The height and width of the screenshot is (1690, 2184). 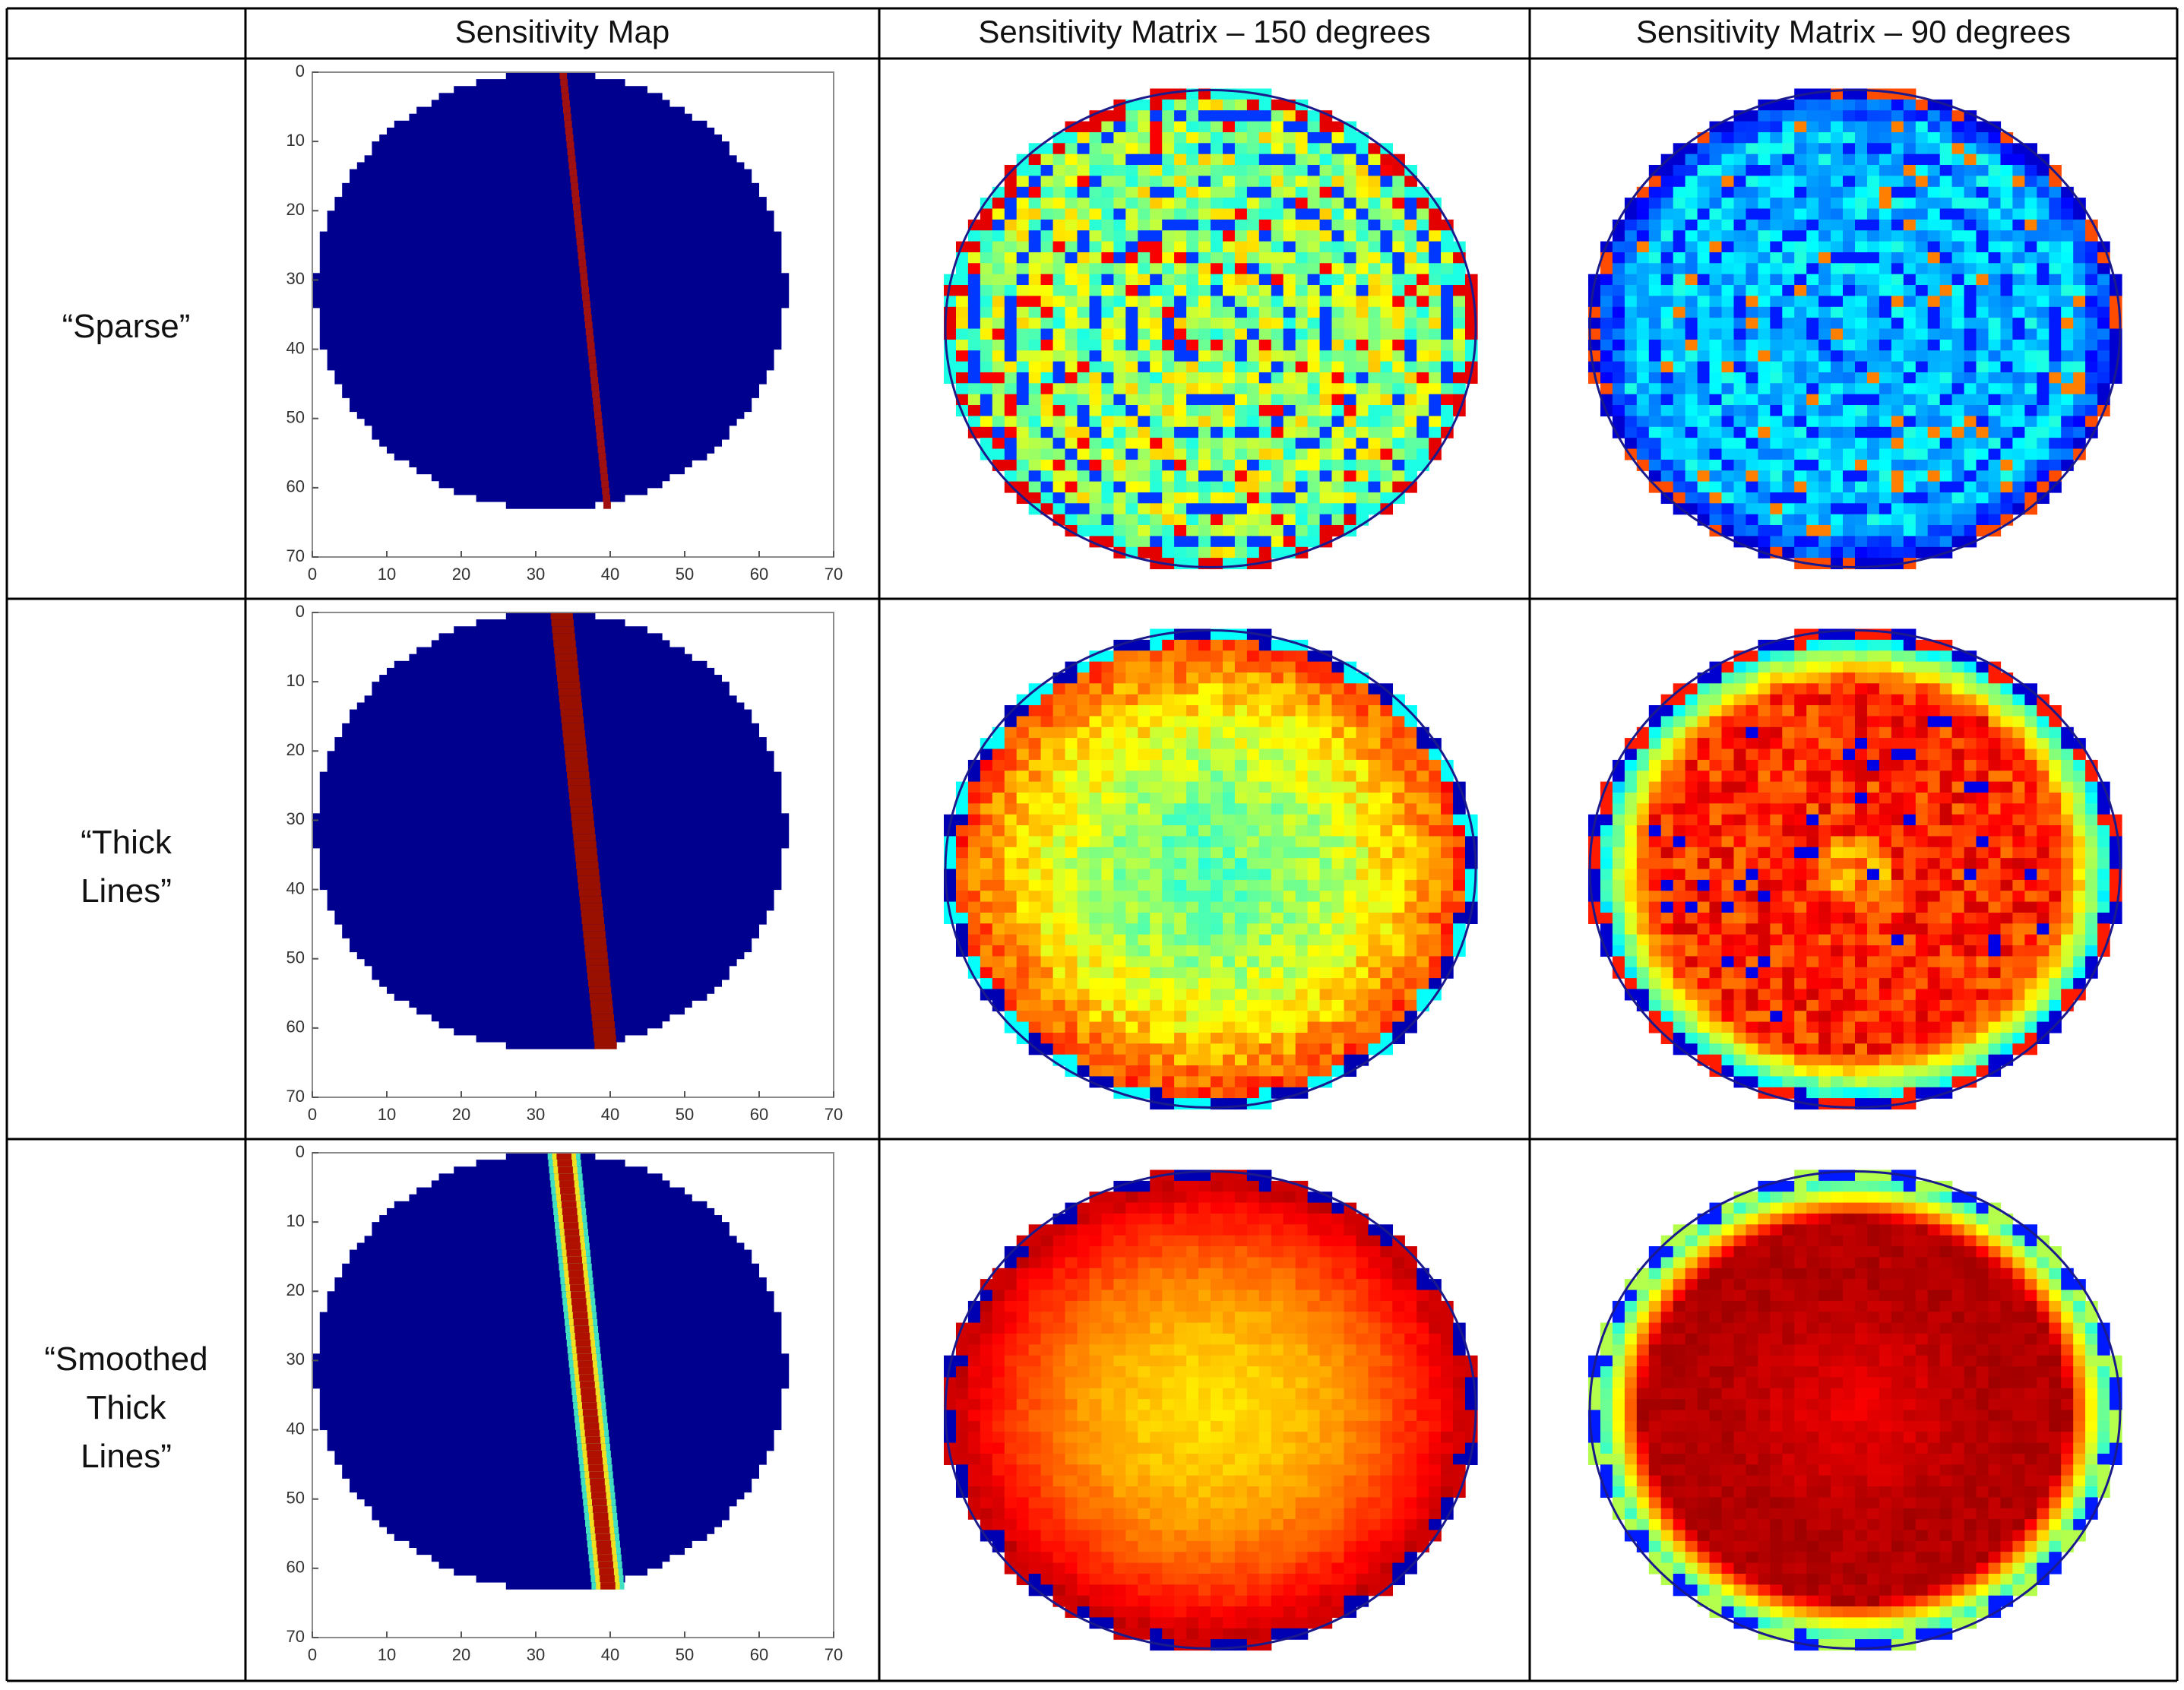 I want to click on y-tick-label: 50, so click(x=295, y=957).